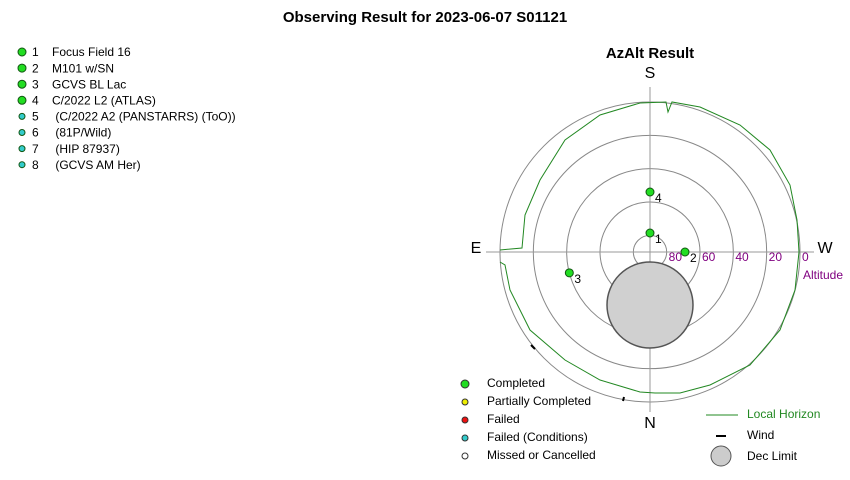 Image resolution: width=850 pixels, height=480 pixels. I want to click on target-number: 6, so click(35, 133).